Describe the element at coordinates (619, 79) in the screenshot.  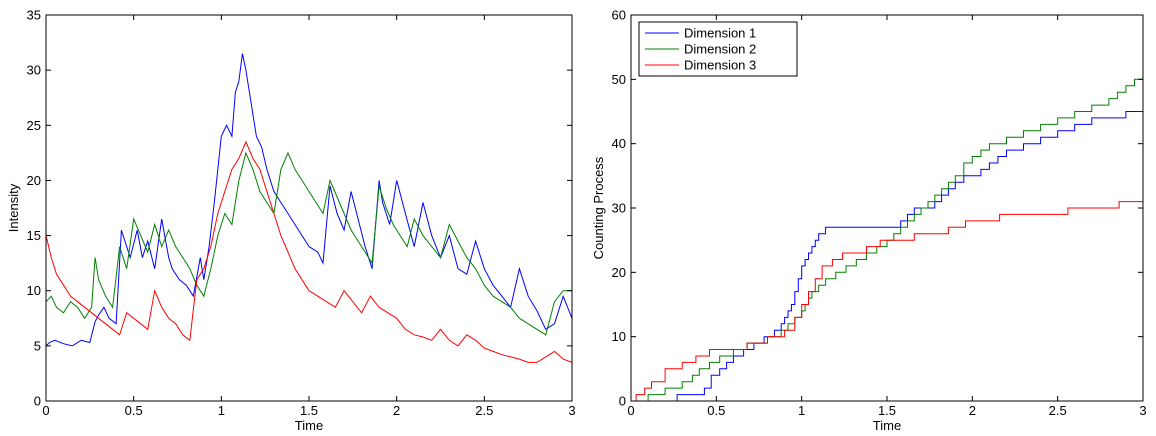
I see `y-tick-label: 50` at that location.